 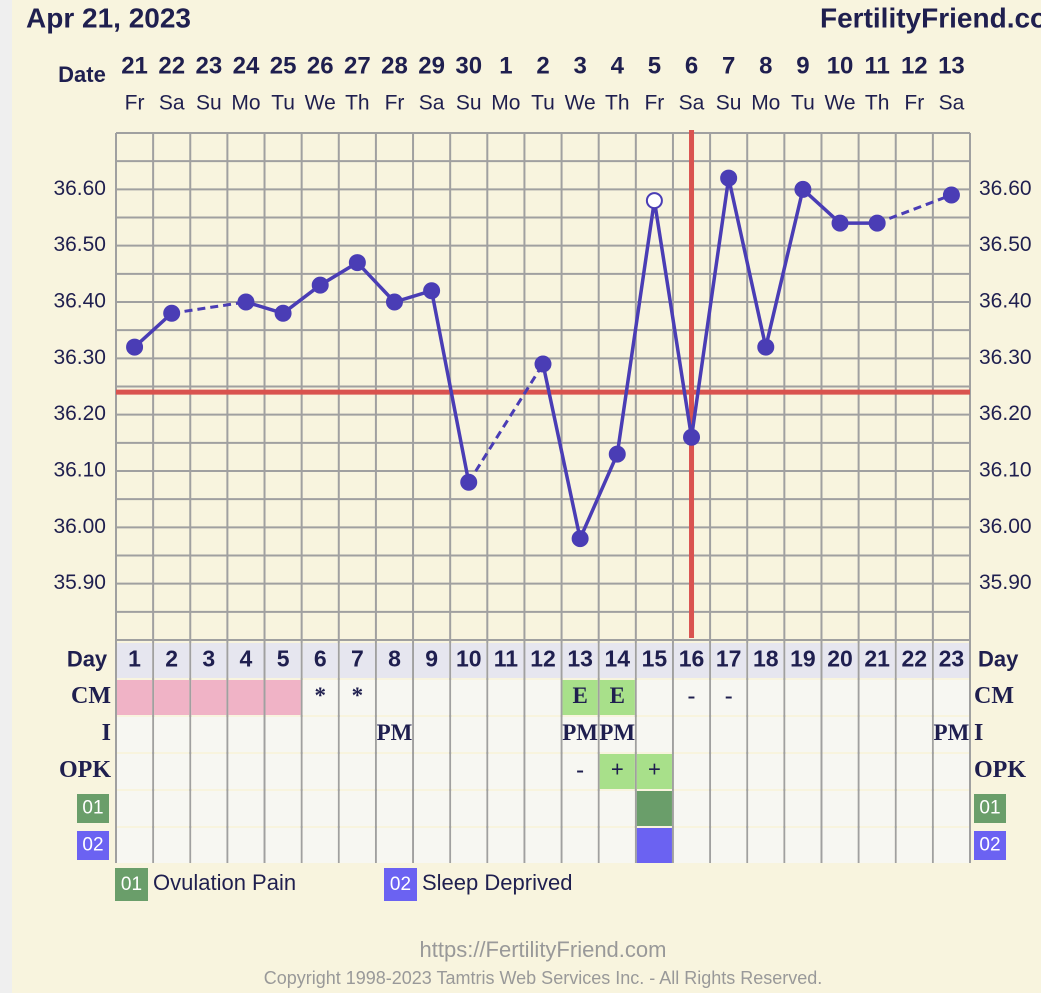 I want to click on y-tick-label: 36.10, so click(x=79, y=470).